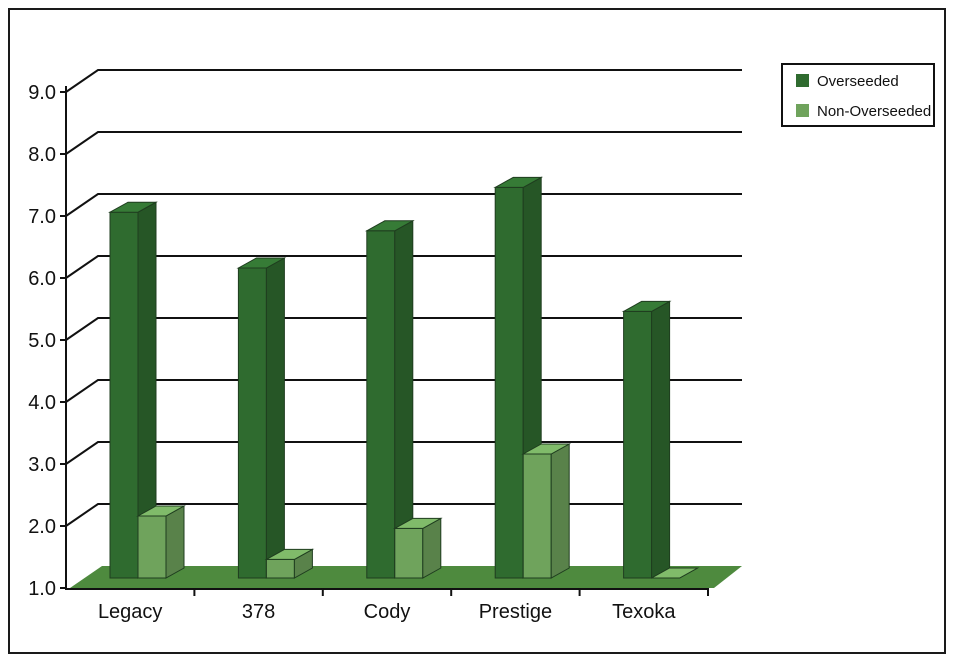 The height and width of the screenshot is (661, 956). I want to click on bar-non-overseeded-legacy, so click(161, 542).